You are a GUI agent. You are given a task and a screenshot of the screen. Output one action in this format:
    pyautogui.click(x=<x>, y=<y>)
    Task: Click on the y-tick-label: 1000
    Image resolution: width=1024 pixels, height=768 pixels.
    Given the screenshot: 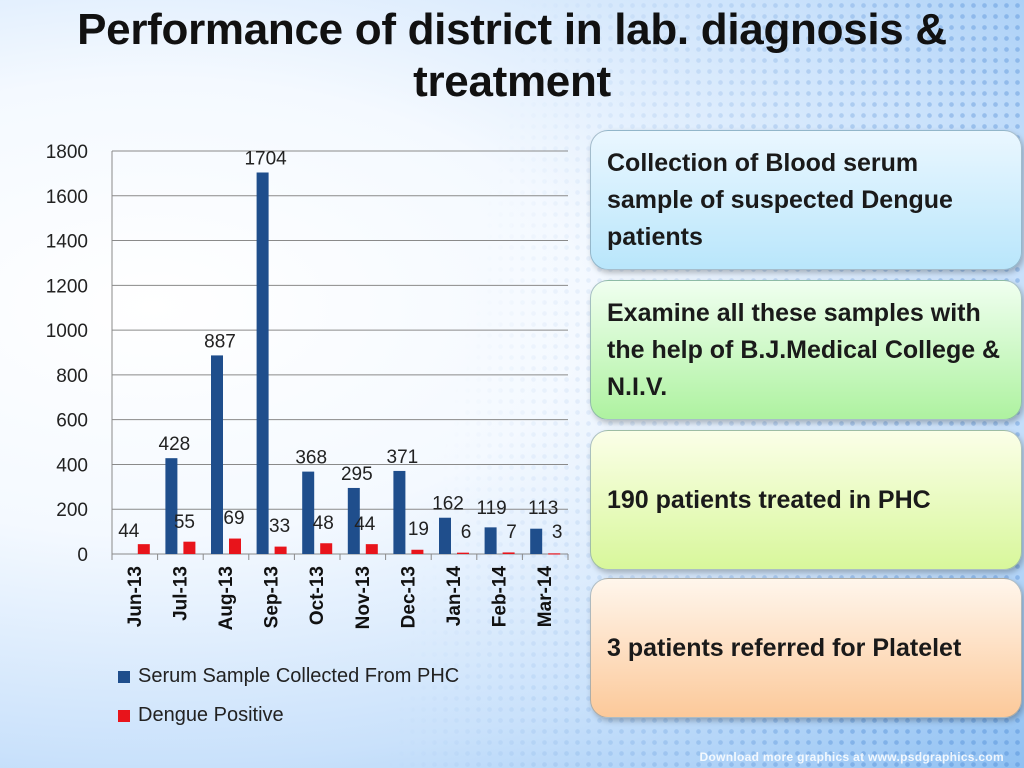 What is the action you would take?
    pyautogui.click(x=67, y=331)
    